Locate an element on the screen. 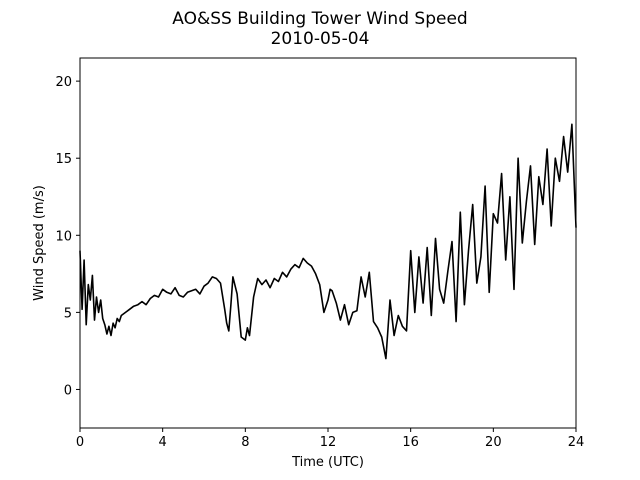  x-tick-label: 20 is located at coordinates (493, 442).